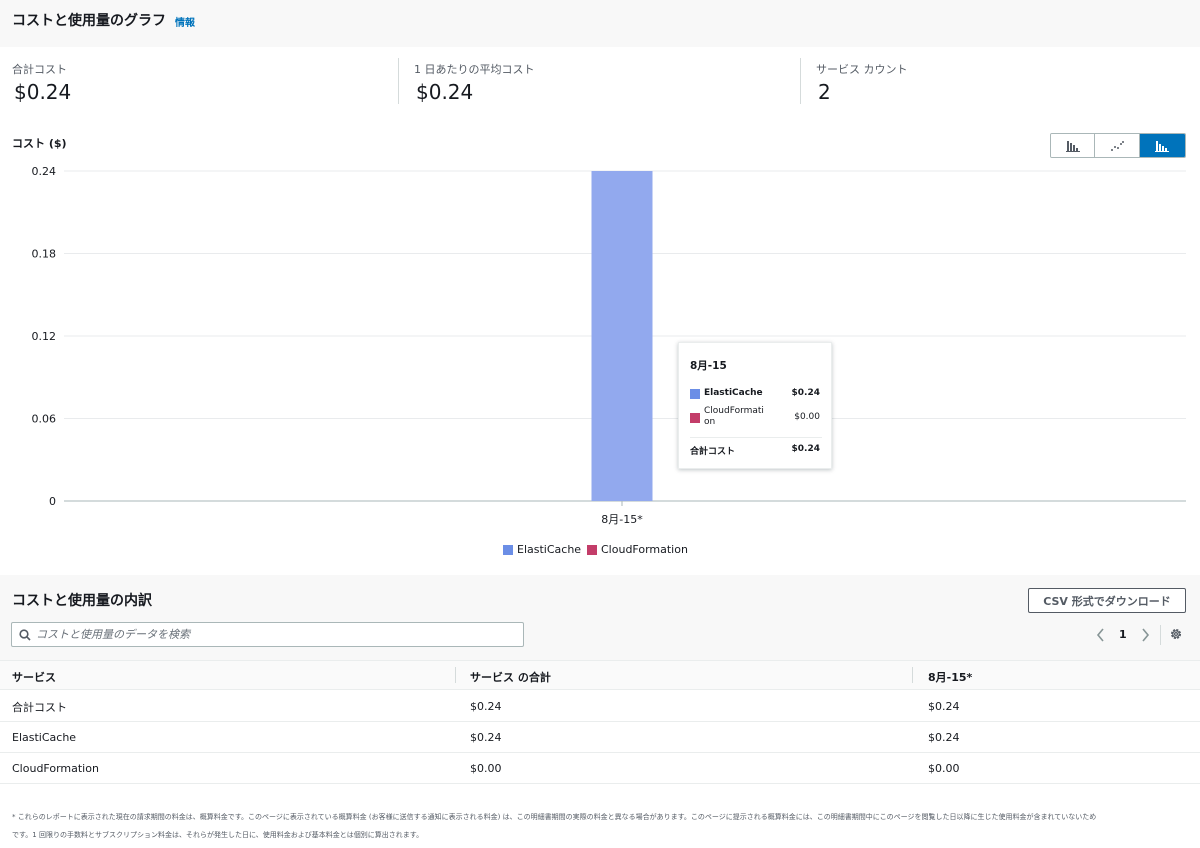 The image size is (1200, 848). What do you see at coordinates (592, 550) in the screenshot?
I see `legend-swatch-cloudformation` at bounding box center [592, 550].